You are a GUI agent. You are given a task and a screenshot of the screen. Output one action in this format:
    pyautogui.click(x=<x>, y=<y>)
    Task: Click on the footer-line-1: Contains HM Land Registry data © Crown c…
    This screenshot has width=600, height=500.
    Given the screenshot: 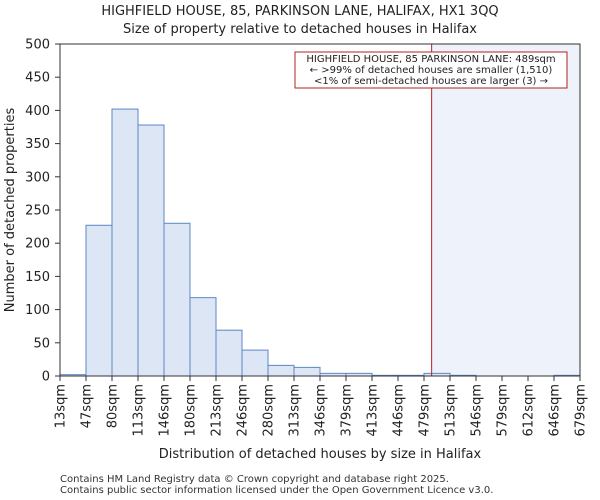 What is the action you would take?
    pyautogui.click(x=254, y=479)
    